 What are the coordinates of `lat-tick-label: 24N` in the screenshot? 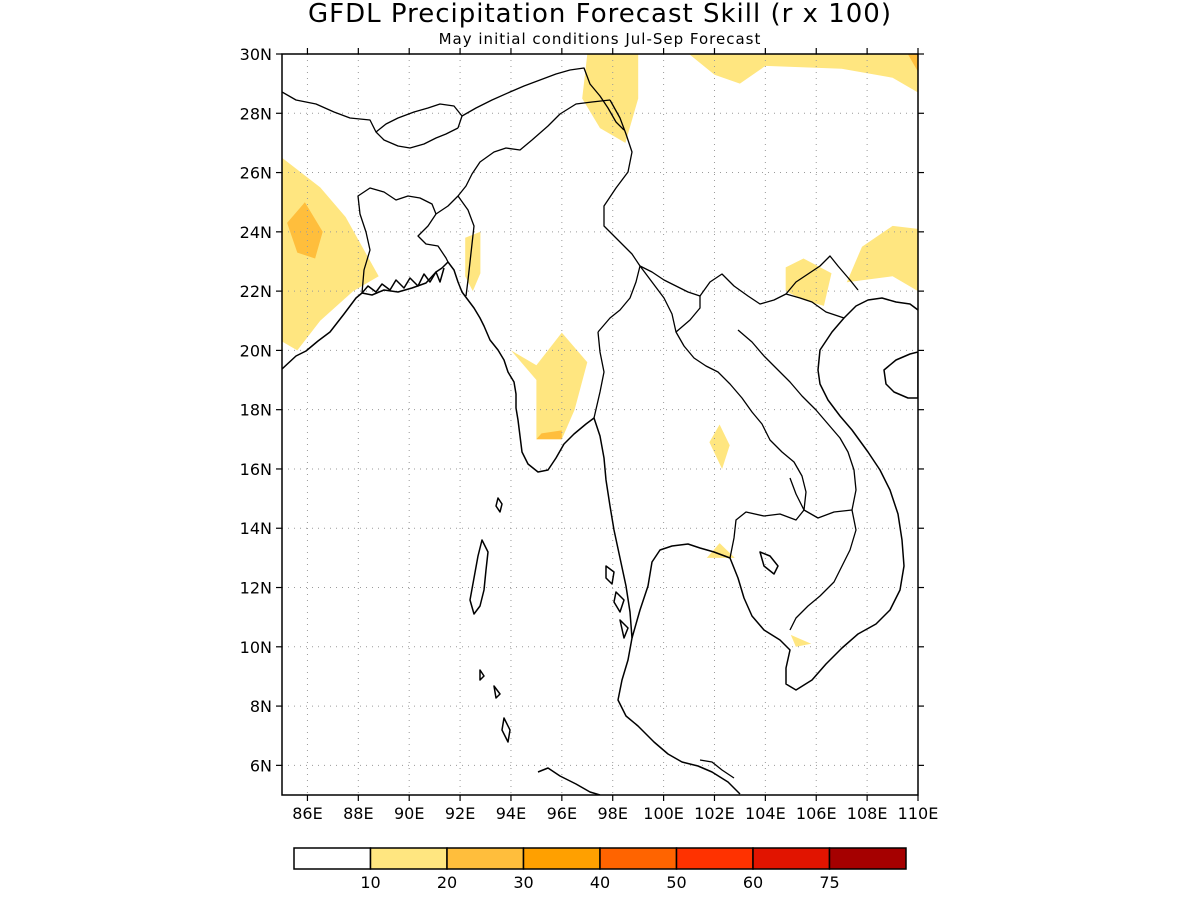 It's located at (256, 232).